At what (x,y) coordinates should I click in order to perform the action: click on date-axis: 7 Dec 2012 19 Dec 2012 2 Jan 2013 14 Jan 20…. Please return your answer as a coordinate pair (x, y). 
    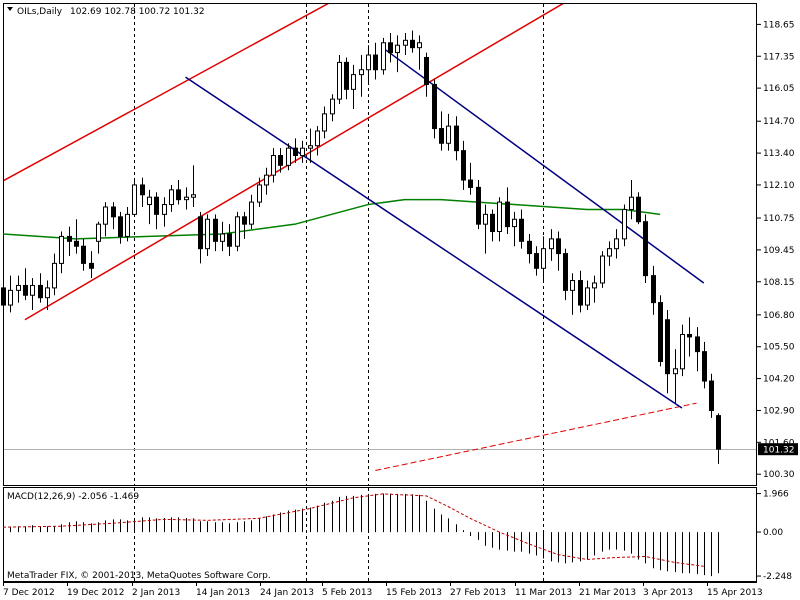
    Looking at the image, I should click on (383, 590).